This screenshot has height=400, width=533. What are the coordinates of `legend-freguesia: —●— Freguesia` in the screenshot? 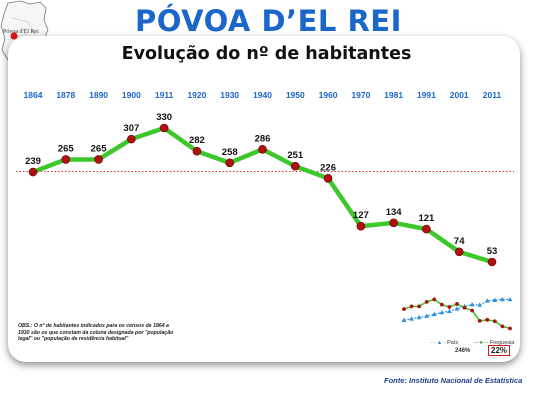 It's located at (494, 343).